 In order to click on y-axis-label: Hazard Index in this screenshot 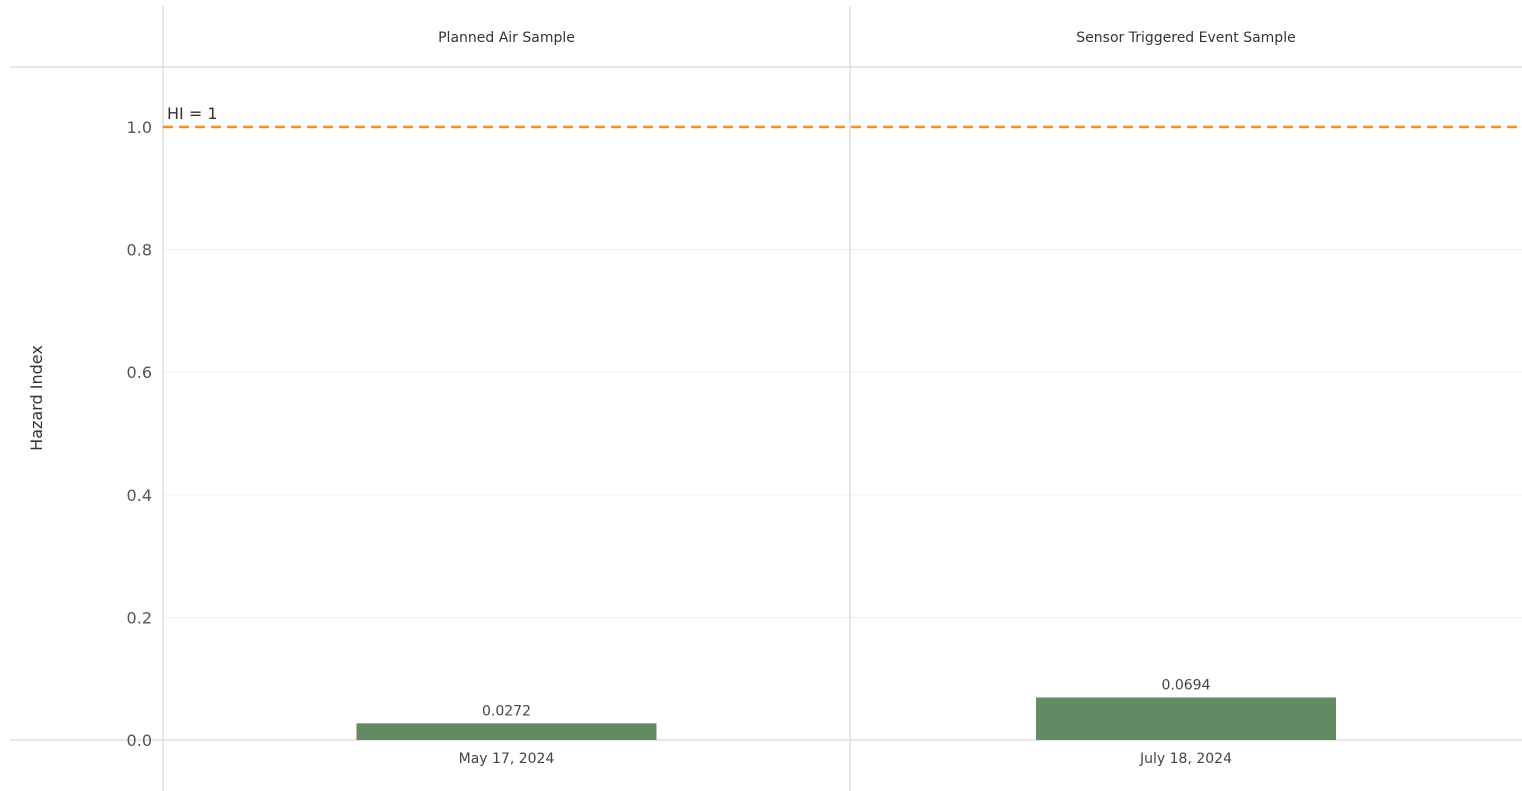, I will do `click(36, 398)`.